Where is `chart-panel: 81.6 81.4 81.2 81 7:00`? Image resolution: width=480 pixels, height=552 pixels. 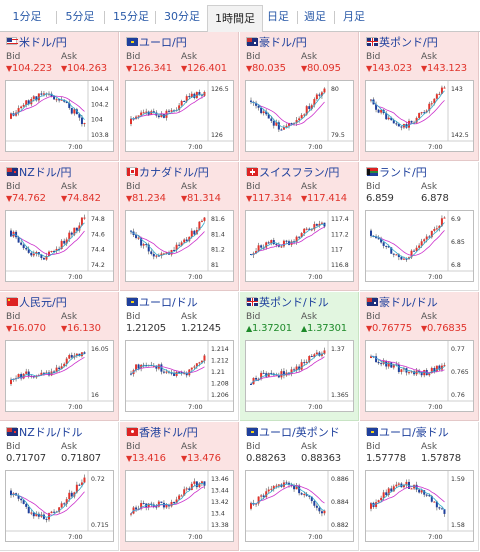 chart-panel: 81.6 81.4 81.2 81 7:00 is located at coordinates (179, 246).